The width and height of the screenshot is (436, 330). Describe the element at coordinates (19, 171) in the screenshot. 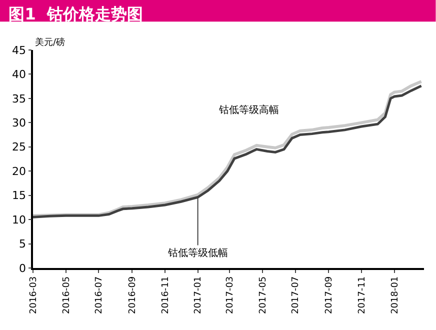

I see `y-tick-label: 20` at that location.